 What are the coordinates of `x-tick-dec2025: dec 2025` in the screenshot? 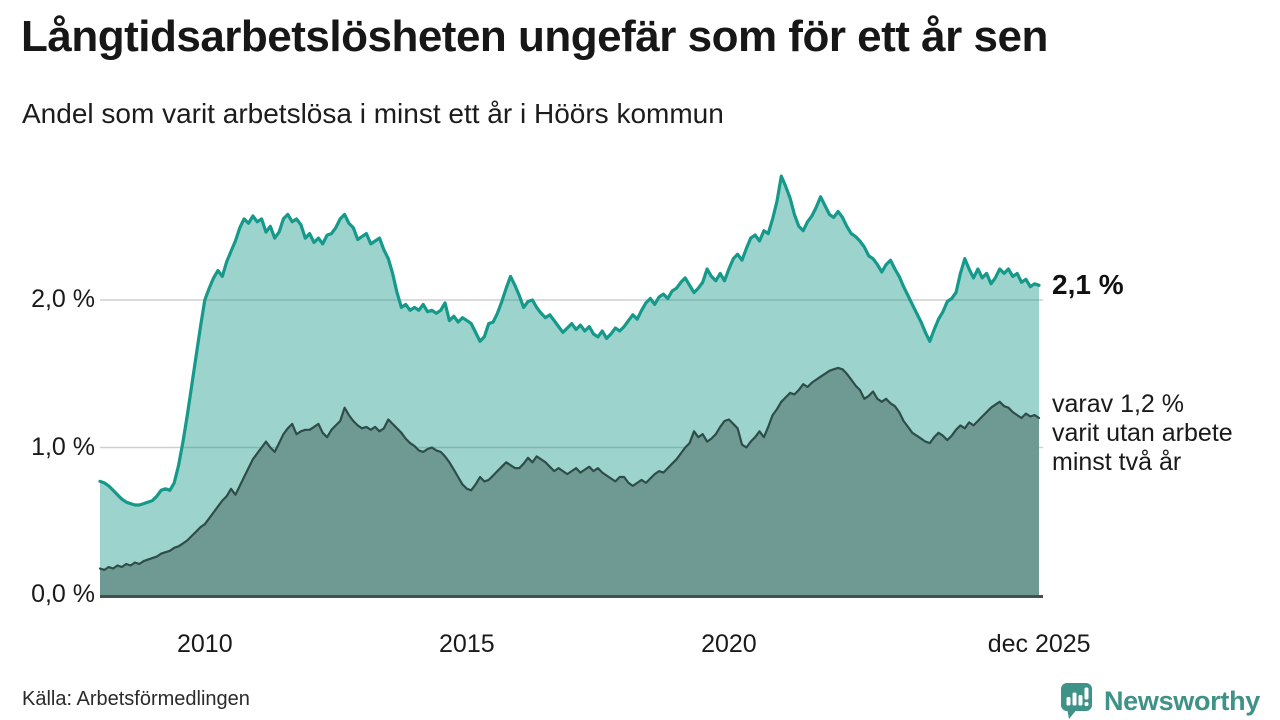 It's located at (1039, 644).